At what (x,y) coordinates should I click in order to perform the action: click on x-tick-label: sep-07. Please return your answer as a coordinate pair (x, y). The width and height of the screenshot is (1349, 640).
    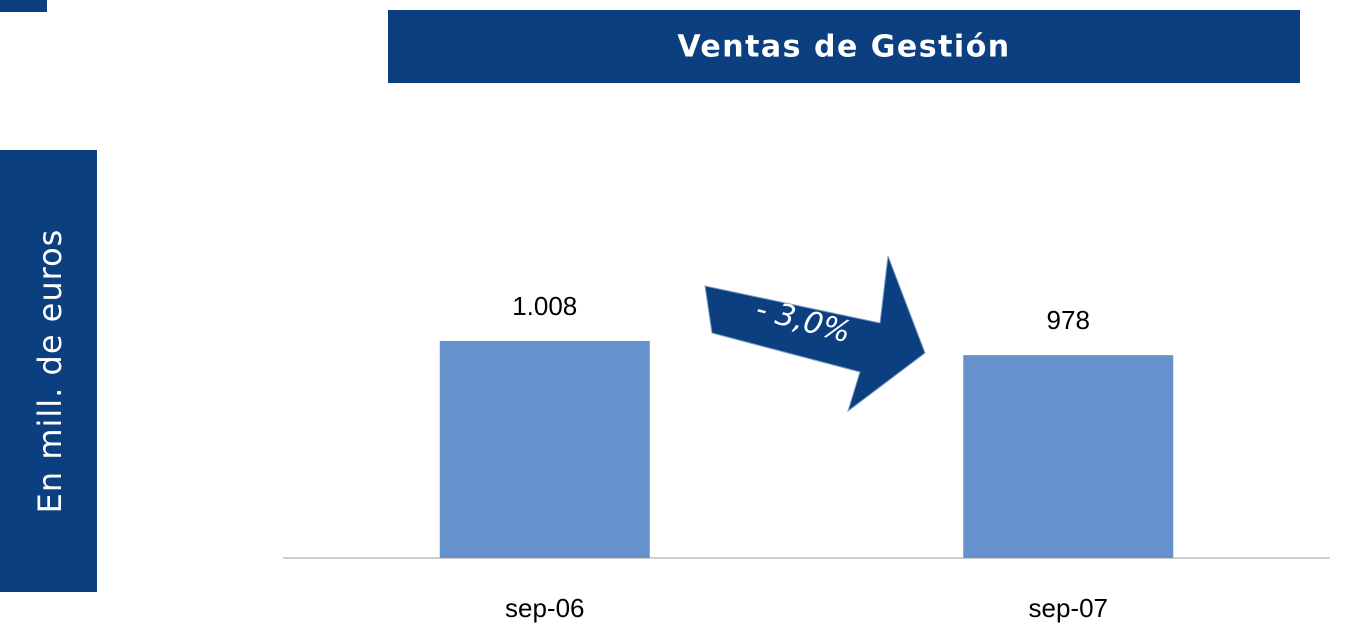
    Looking at the image, I should click on (1069, 608).